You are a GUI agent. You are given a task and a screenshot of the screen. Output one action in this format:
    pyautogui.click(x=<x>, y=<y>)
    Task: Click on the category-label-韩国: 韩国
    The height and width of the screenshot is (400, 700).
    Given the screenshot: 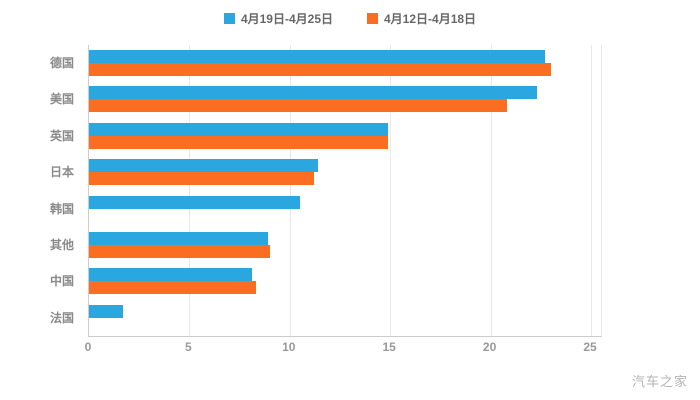 What is the action you would take?
    pyautogui.click(x=61, y=208)
    